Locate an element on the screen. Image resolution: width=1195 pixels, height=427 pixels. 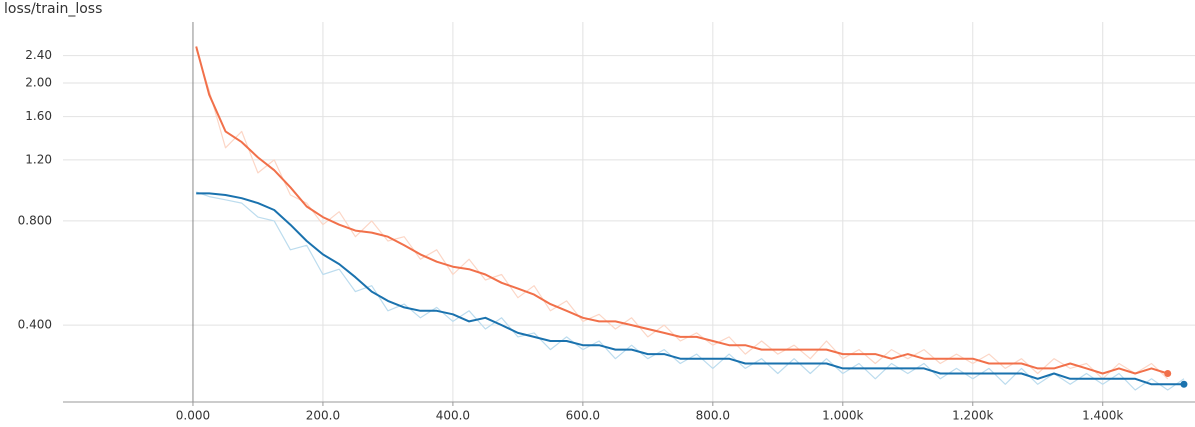
chart-title: loss/train_loss is located at coordinates (53, 9).